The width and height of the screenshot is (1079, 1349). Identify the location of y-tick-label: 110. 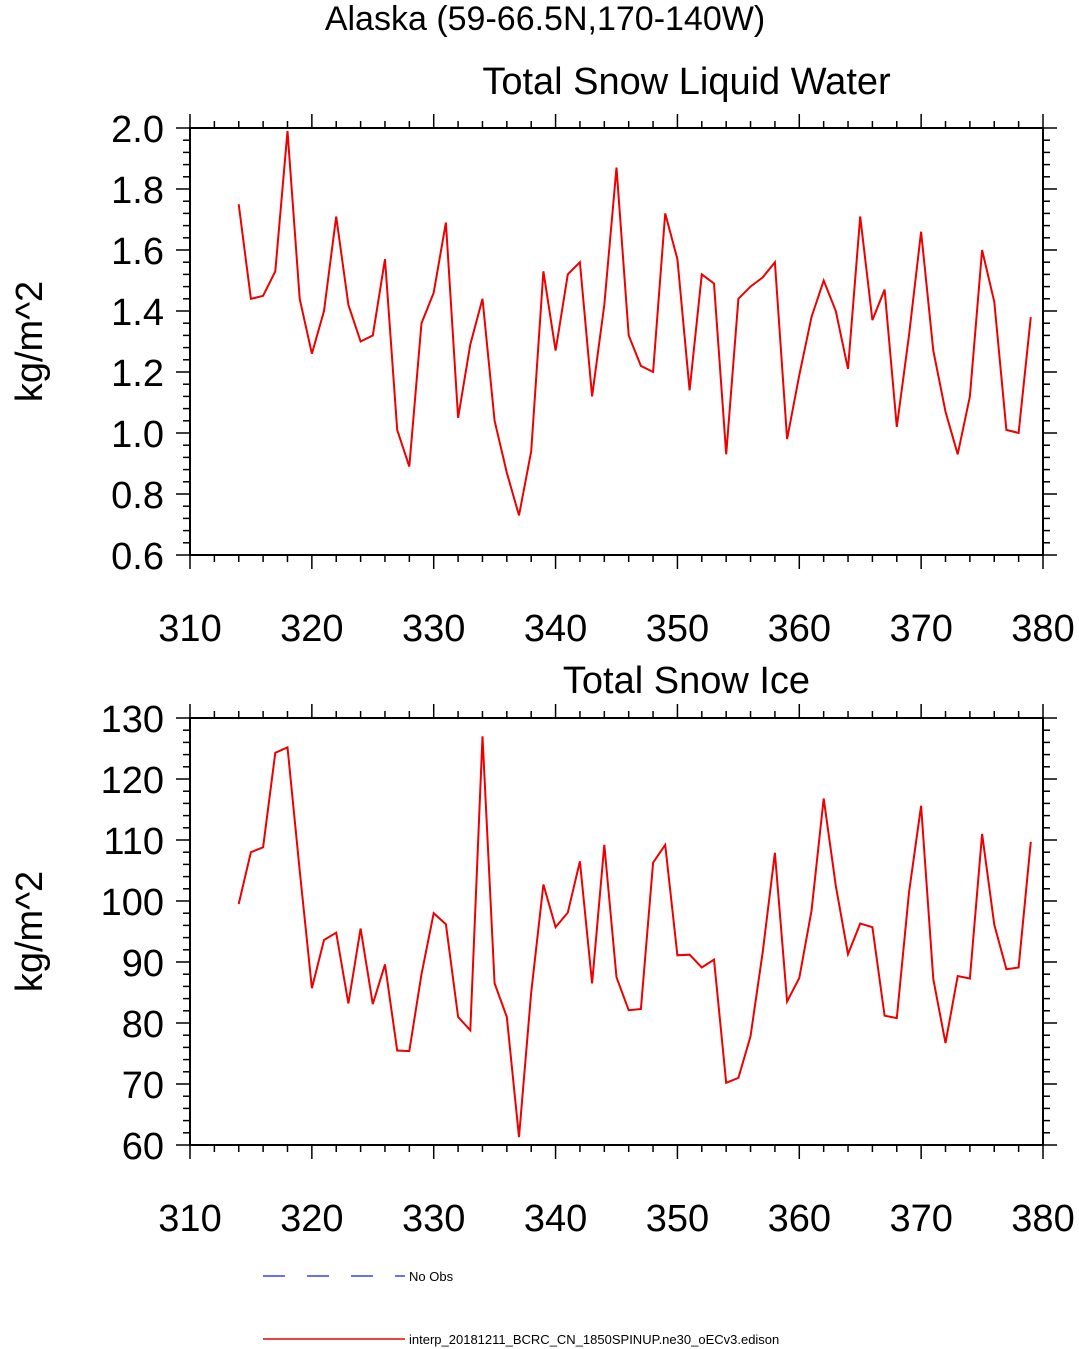
(133, 842).